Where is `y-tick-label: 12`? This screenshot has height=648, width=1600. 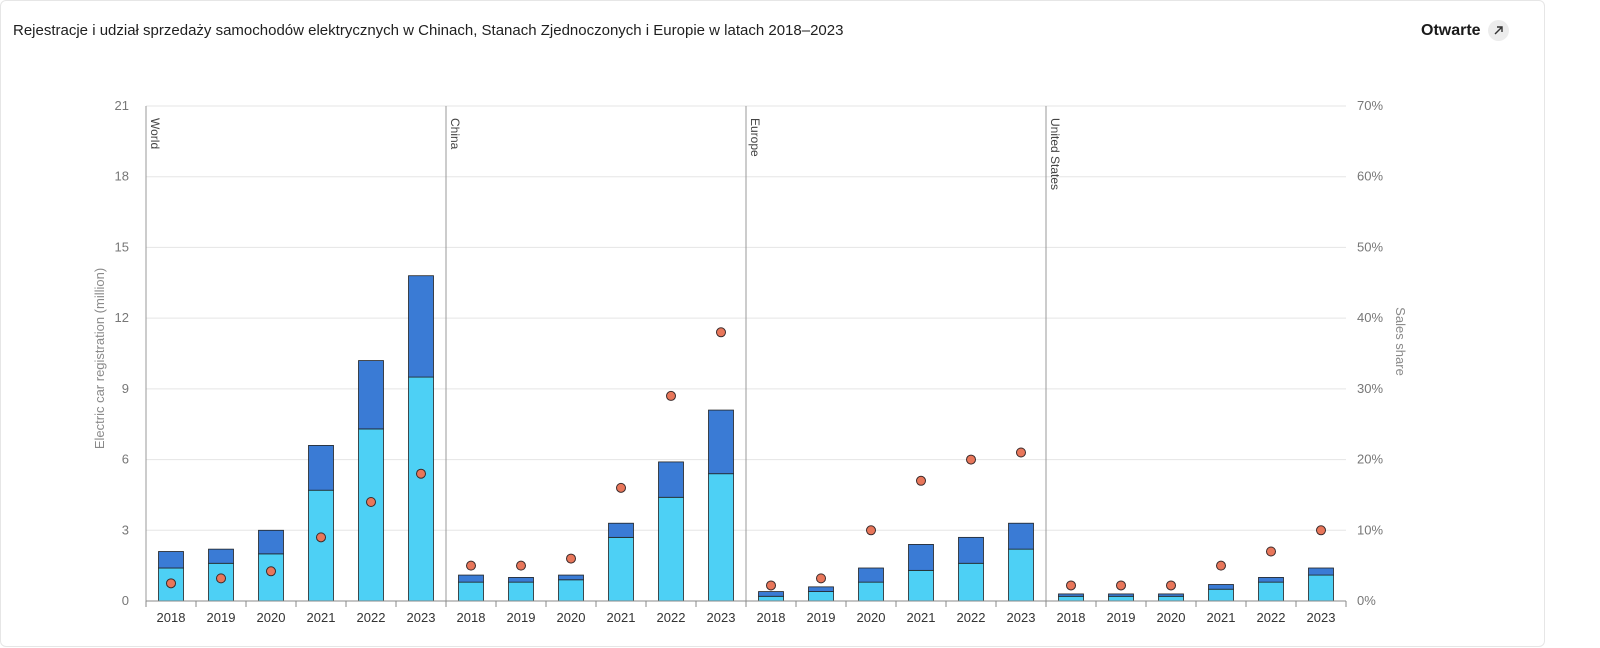
y-tick-label: 12 is located at coordinates (122, 317).